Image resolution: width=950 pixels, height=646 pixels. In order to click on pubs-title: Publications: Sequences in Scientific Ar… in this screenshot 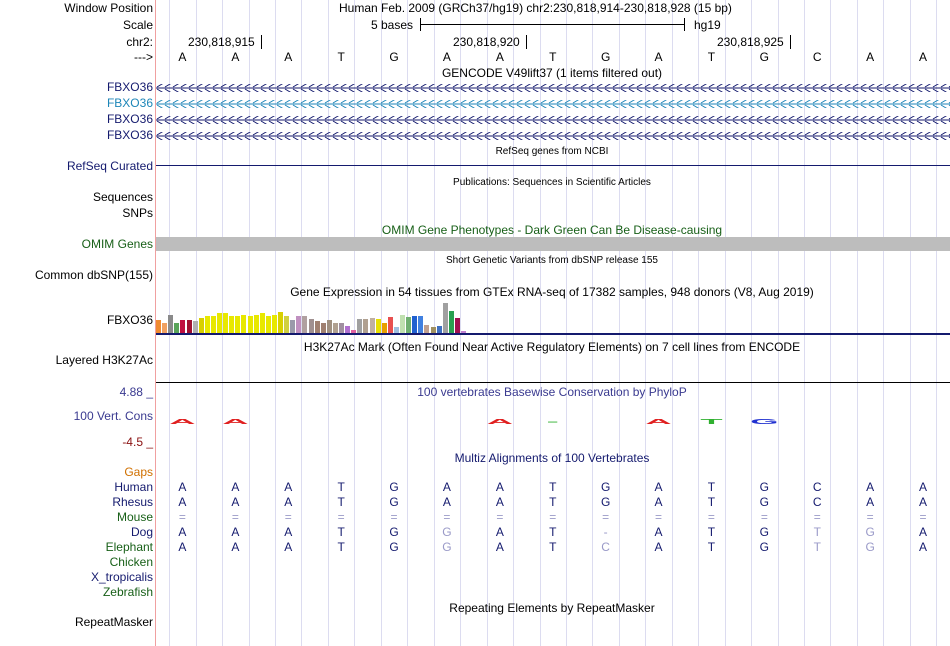, I will do `click(552, 182)`.